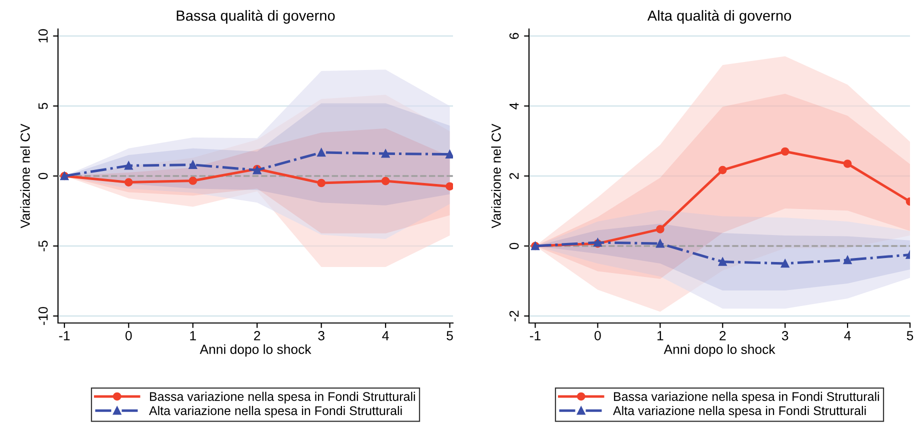 Image resolution: width=922 pixels, height=429 pixels. What do you see at coordinates (43, 35) in the screenshot?
I see `y-tick-label: 10` at bounding box center [43, 35].